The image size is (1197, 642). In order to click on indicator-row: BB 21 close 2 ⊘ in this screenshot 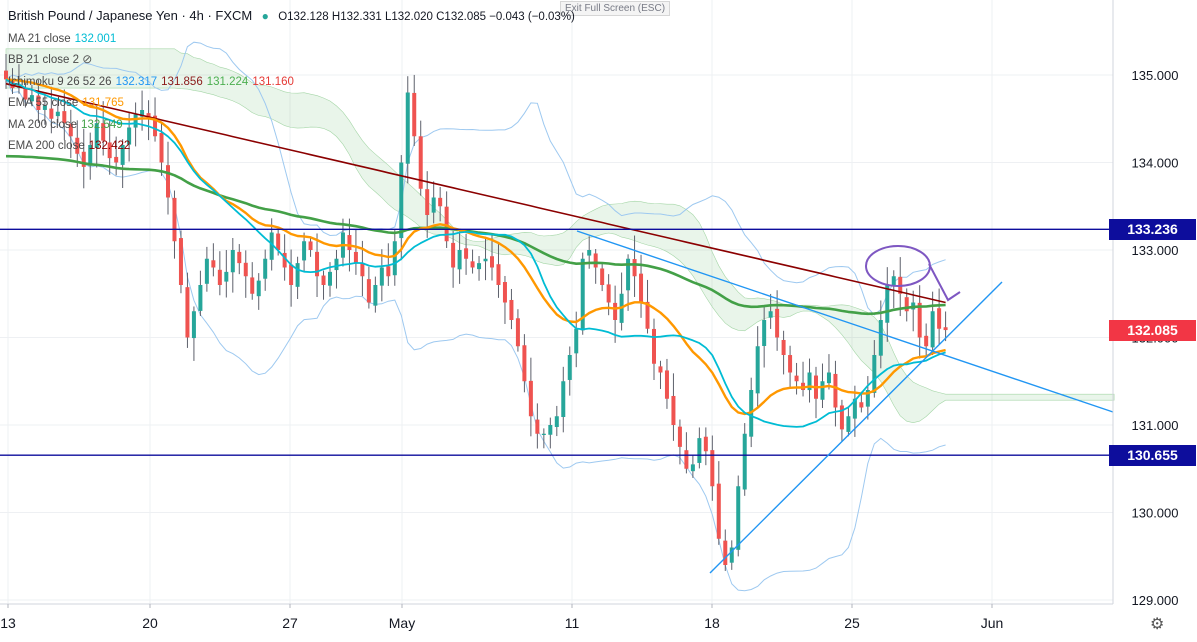, I will do `click(291, 60)`.